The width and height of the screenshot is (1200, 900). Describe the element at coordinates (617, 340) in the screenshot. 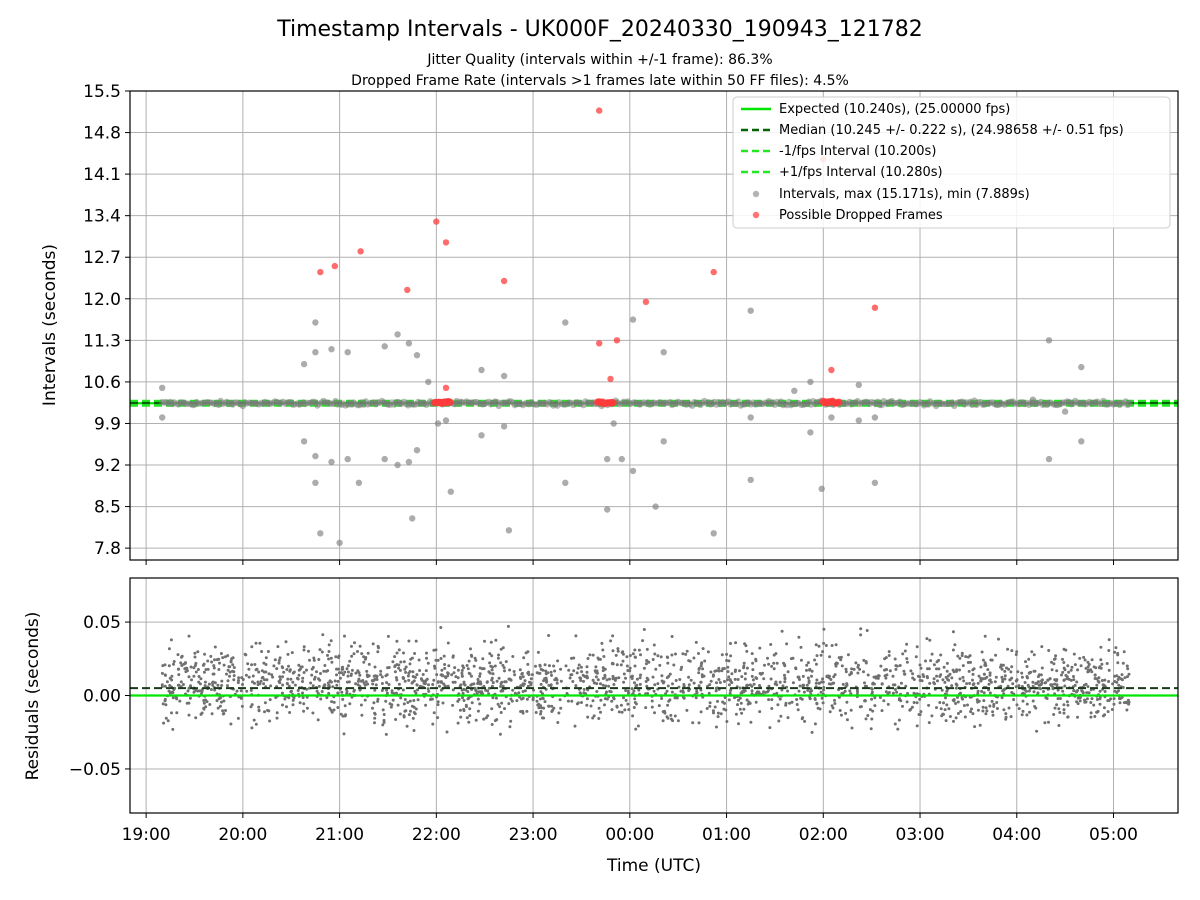

I see `dropped-frame-point` at that location.